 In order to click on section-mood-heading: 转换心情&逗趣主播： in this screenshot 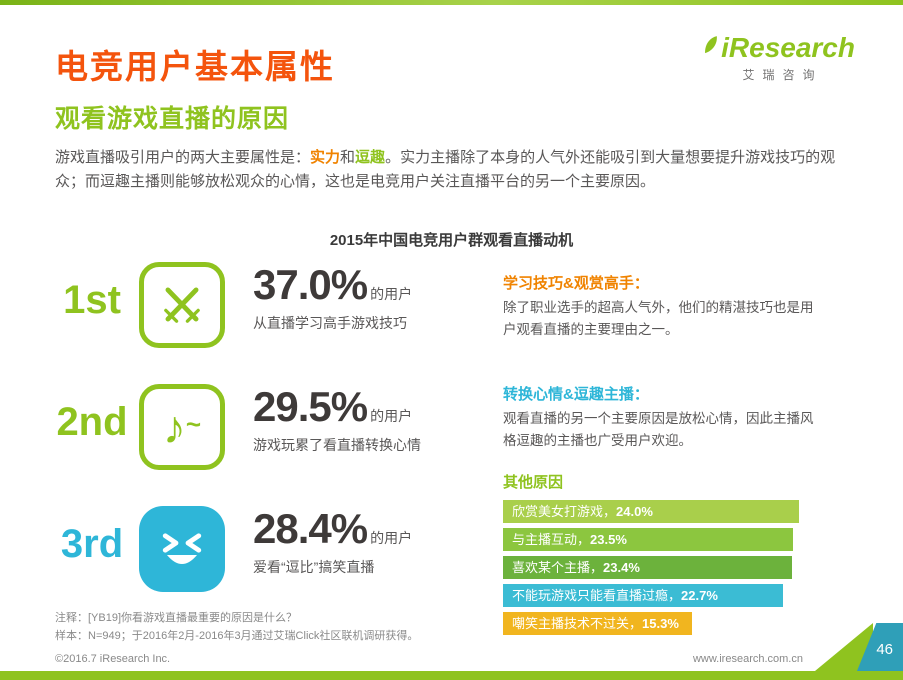, I will do `click(576, 394)`.